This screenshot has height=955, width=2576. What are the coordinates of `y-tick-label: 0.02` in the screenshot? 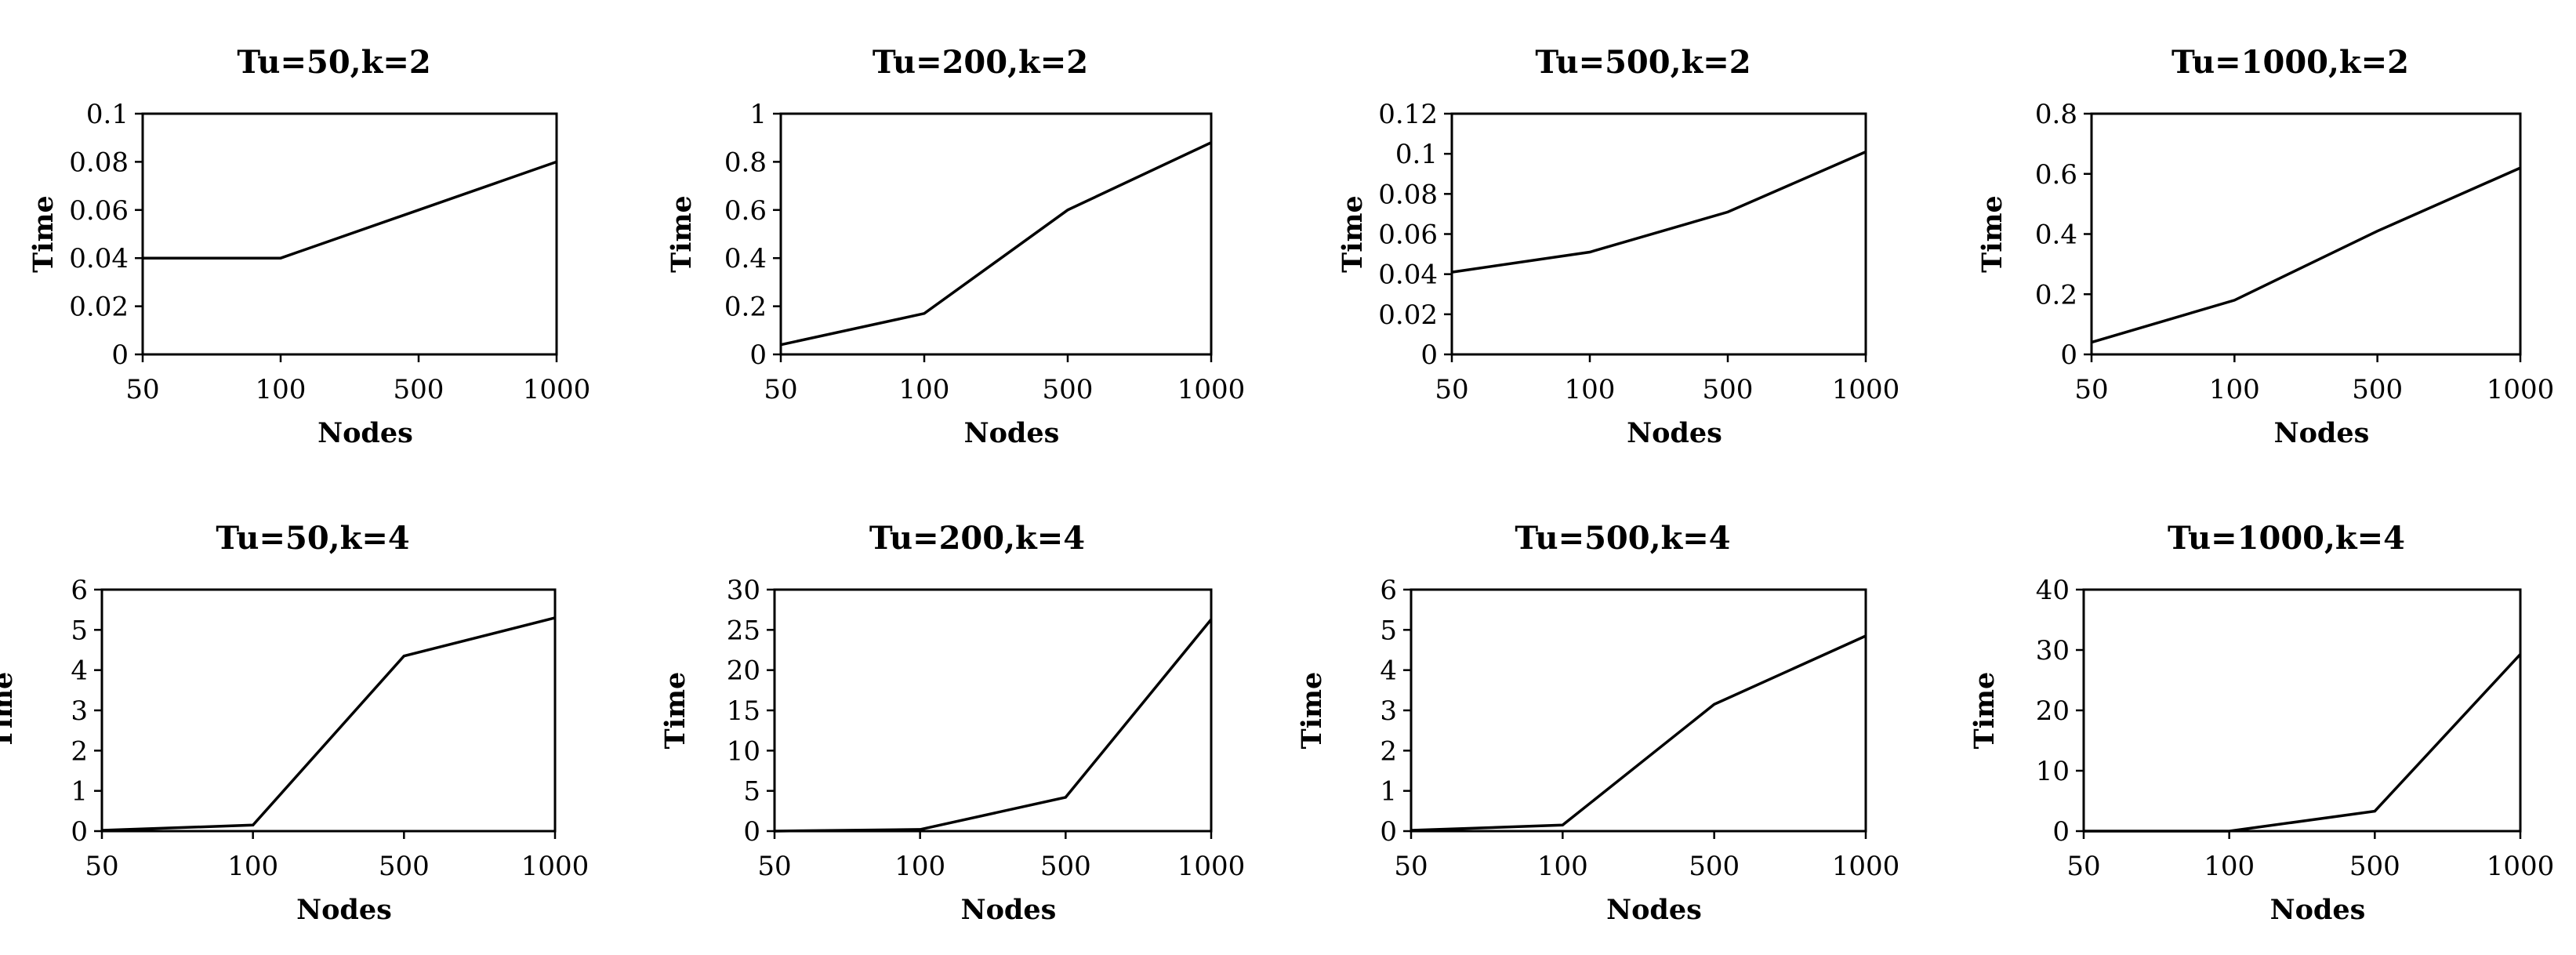 It's located at (1408, 315).